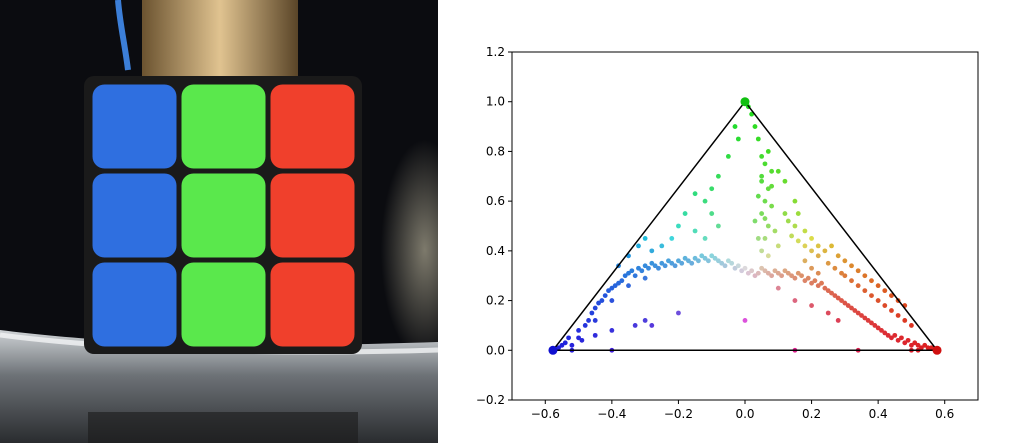 This screenshot has width=1009, height=443. What do you see at coordinates (394, 250) in the screenshot?
I see `background-glare` at bounding box center [394, 250].